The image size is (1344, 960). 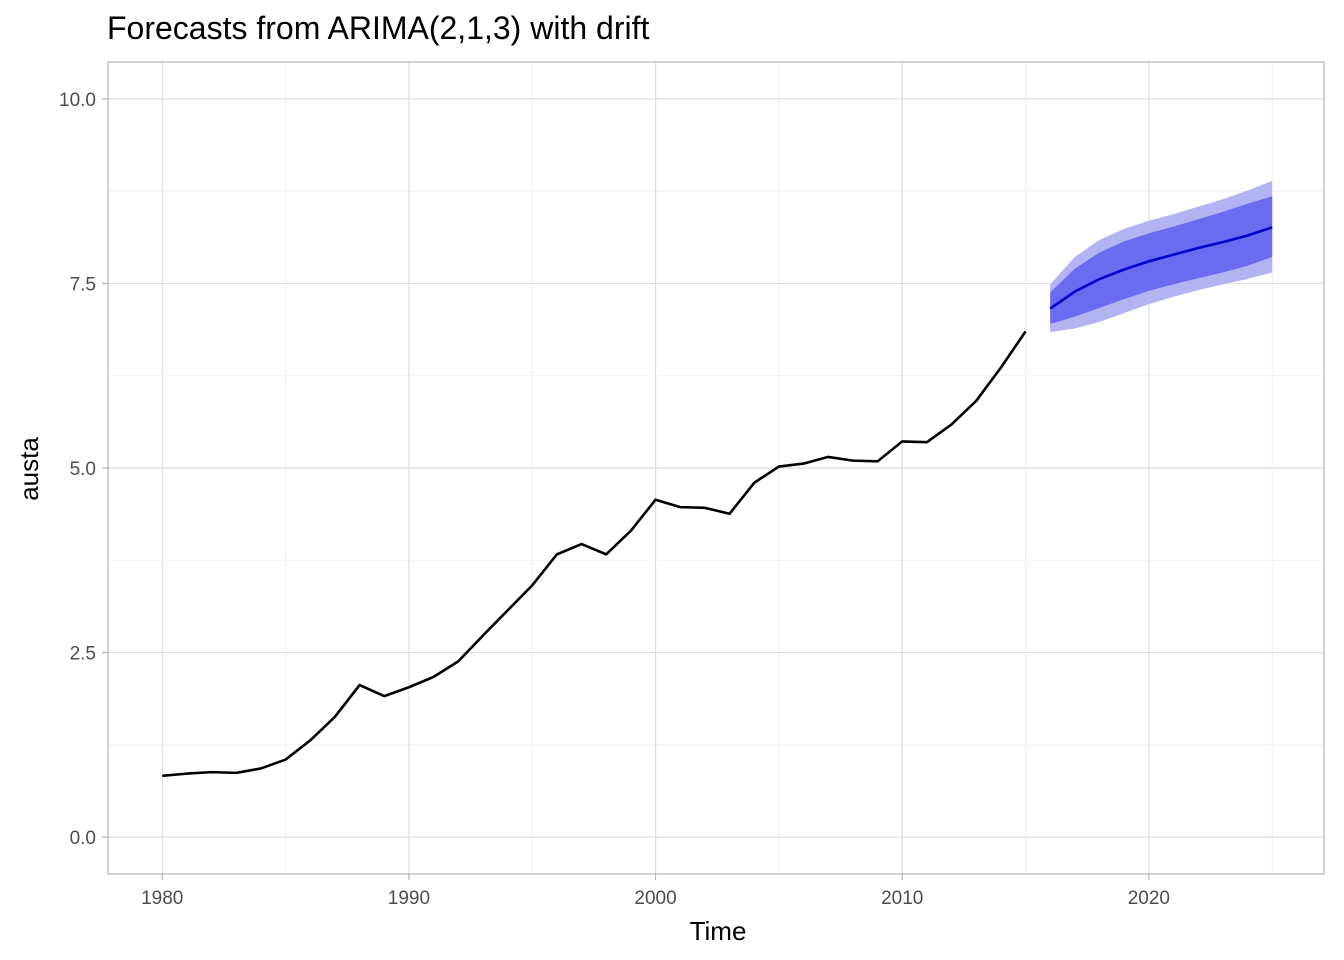 What do you see at coordinates (1149, 898) in the screenshot?
I see `x-tick-label: 2020` at bounding box center [1149, 898].